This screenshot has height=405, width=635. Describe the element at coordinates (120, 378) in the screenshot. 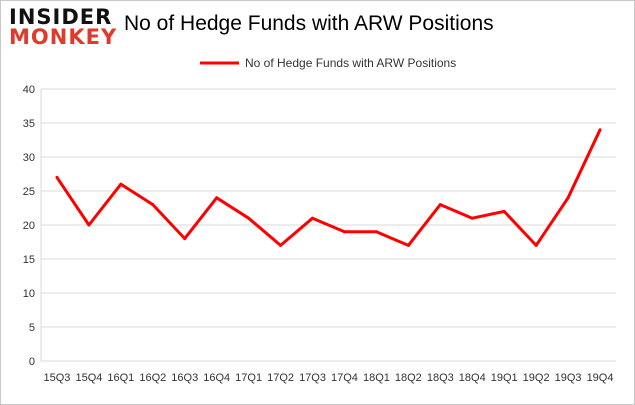

I see `x-tick-label: 16Q1` at that location.